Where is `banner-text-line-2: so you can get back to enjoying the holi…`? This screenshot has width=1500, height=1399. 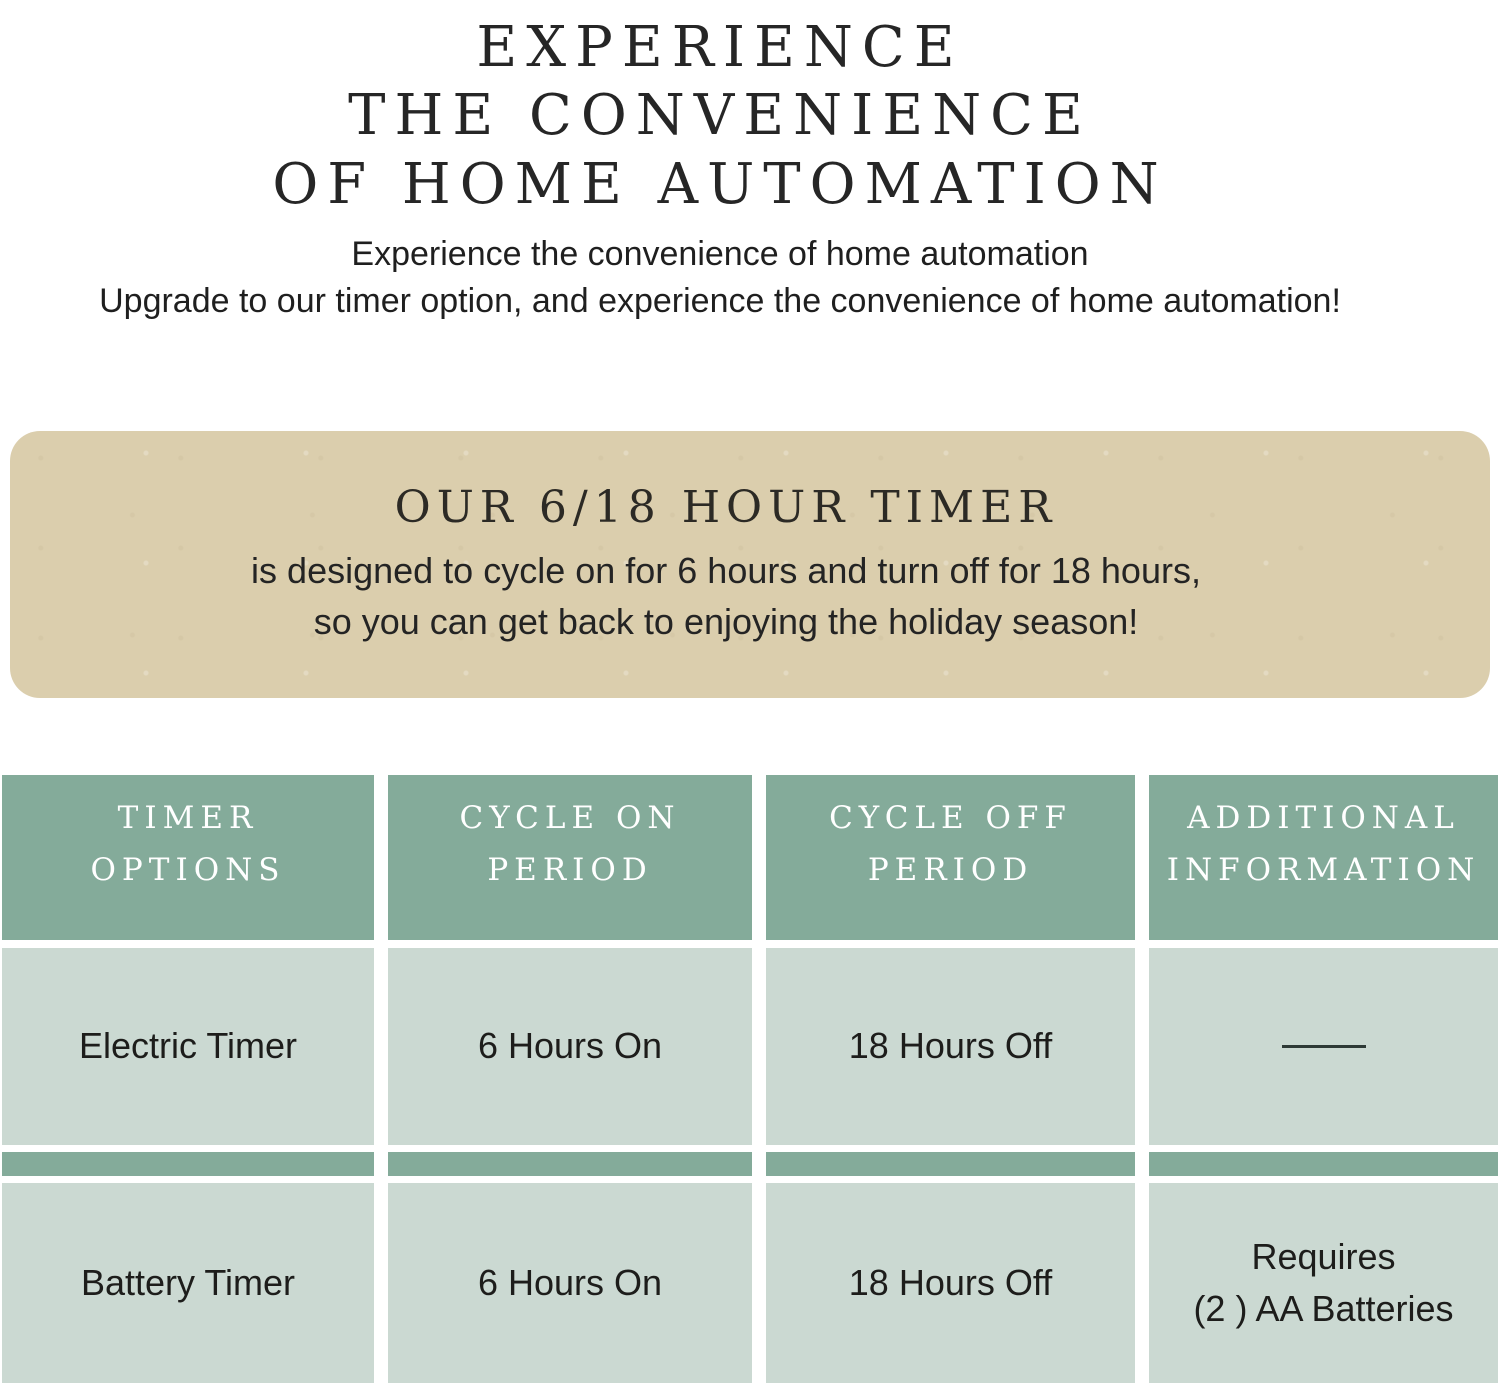 banner-text-line-2: so you can get back to enjoying the holi… is located at coordinates (726, 621).